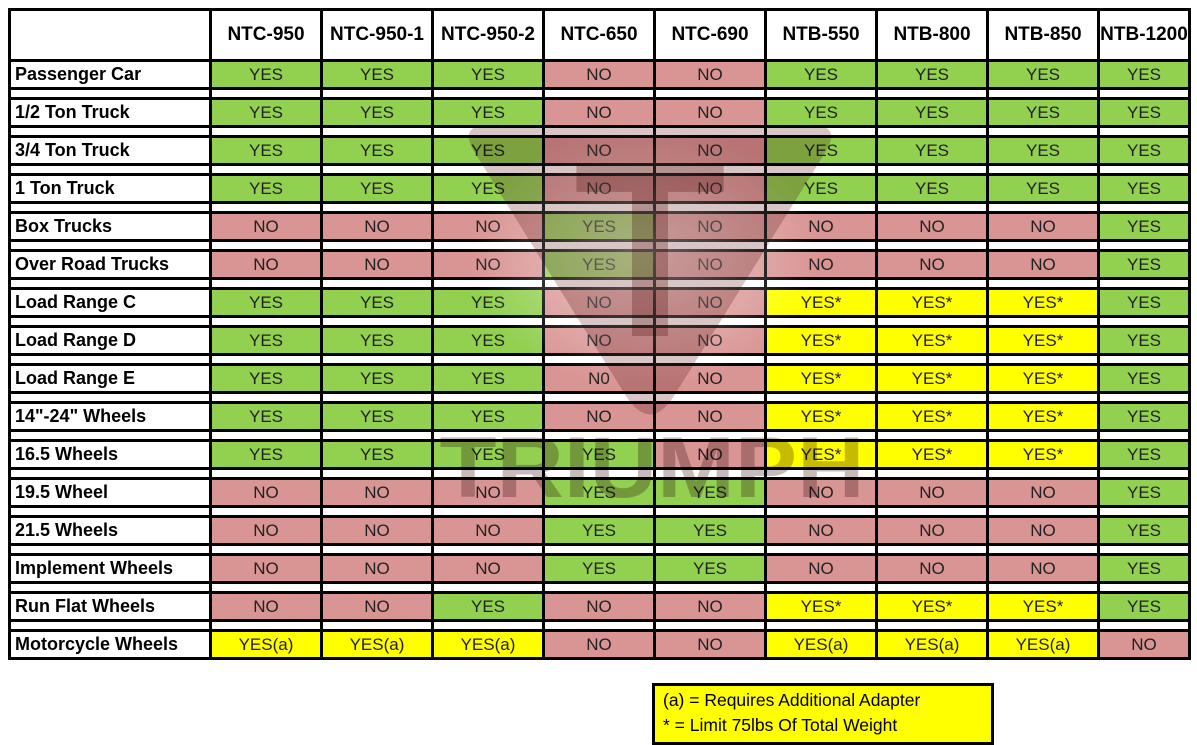 Image resolution: width=1197 pixels, height=745 pixels. Describe the element at coordinates (110, 226) in the screenshot. I see `row-label-box-trucks: Box Trucks` at that location.